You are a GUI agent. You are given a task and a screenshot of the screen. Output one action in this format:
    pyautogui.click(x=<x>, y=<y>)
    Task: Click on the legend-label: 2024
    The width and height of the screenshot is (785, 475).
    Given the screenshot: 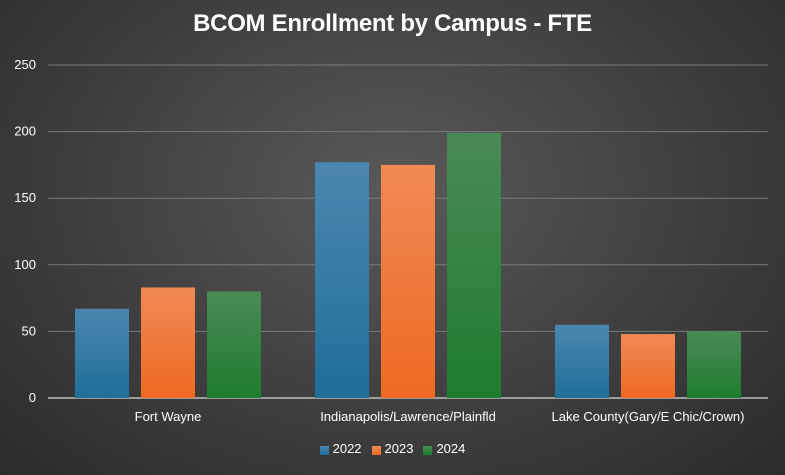 What is the action you would take?
    pyautogui.click(x=451, y=448)
    